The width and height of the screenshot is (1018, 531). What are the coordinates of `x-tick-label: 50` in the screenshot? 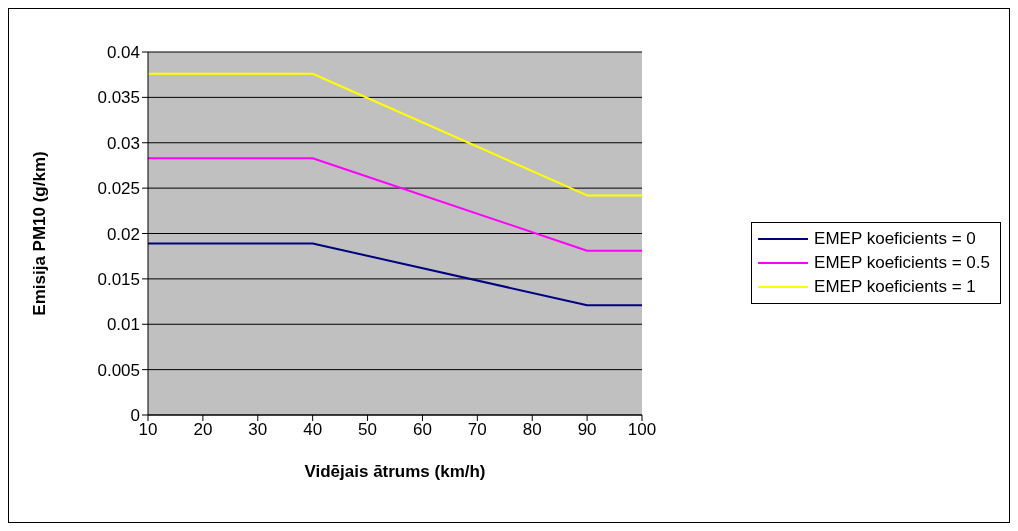 It's located at (368, 430).